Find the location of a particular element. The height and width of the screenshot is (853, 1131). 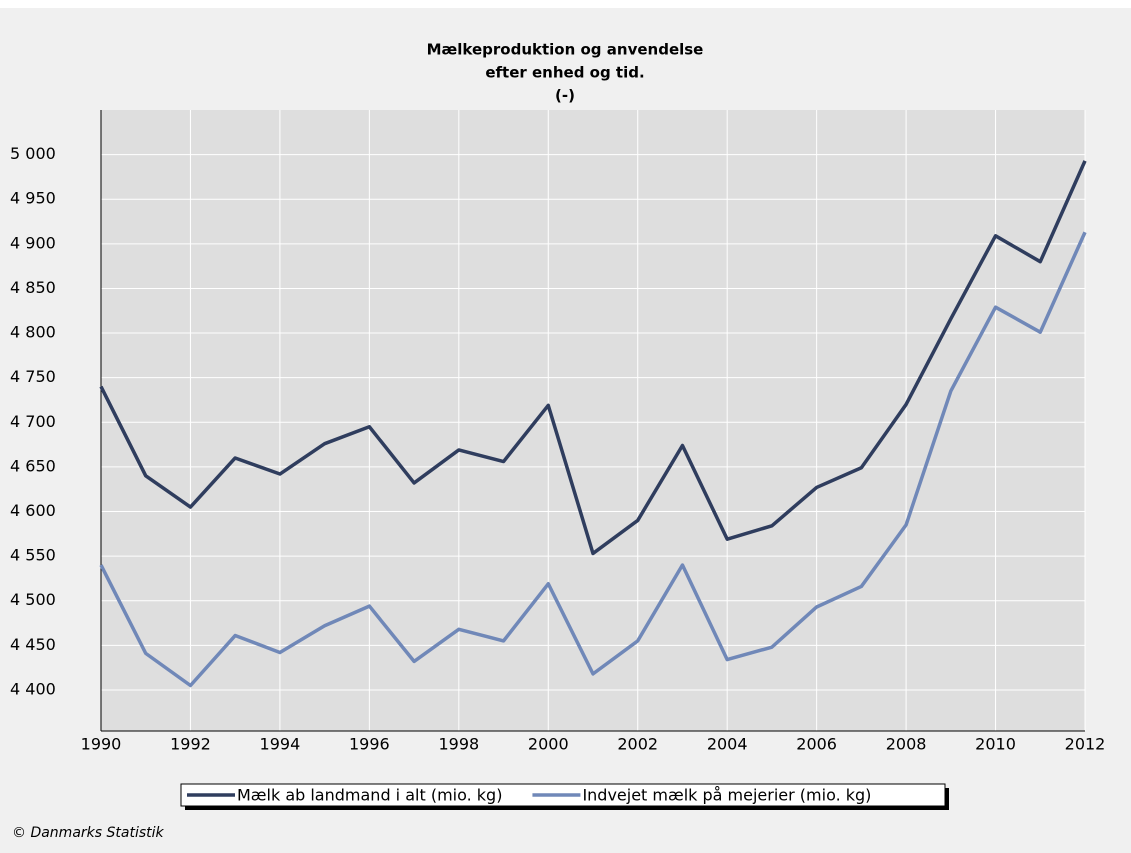

x-tick-label: 2012 is located at coordinates (1085, 744).